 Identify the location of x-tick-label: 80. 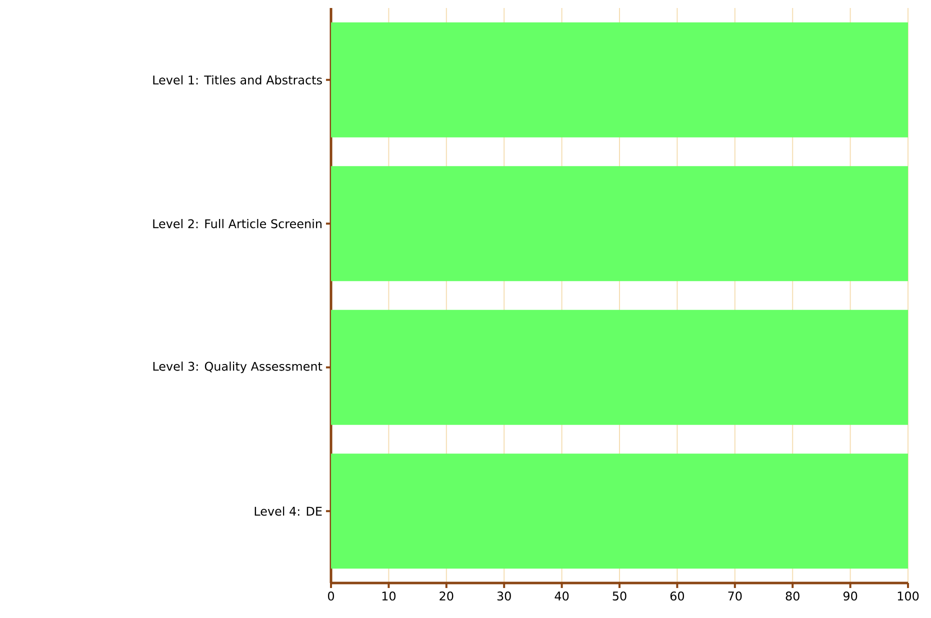
(793, 596).